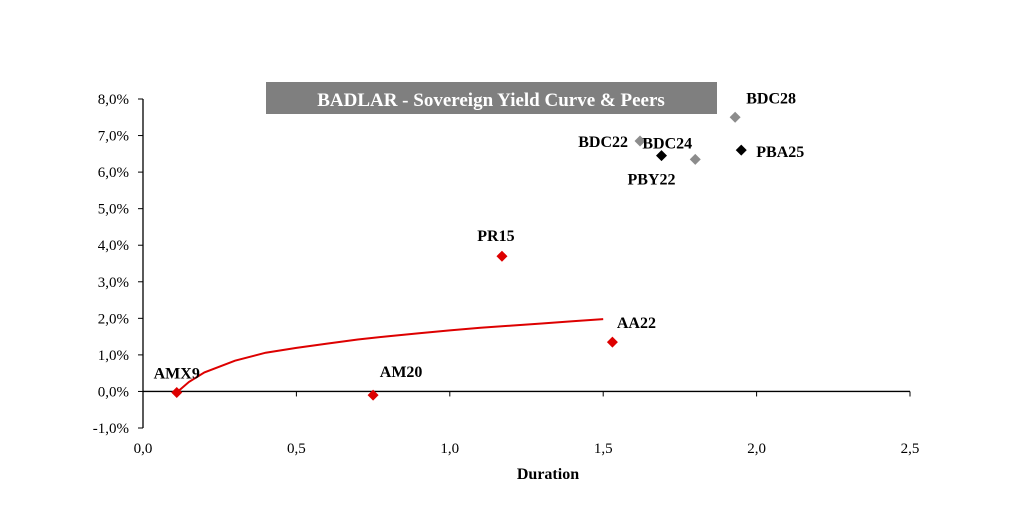 This screenshot has height=516, width=1024. I want to click on point-aa22-label: AA22, so click(636, 323).